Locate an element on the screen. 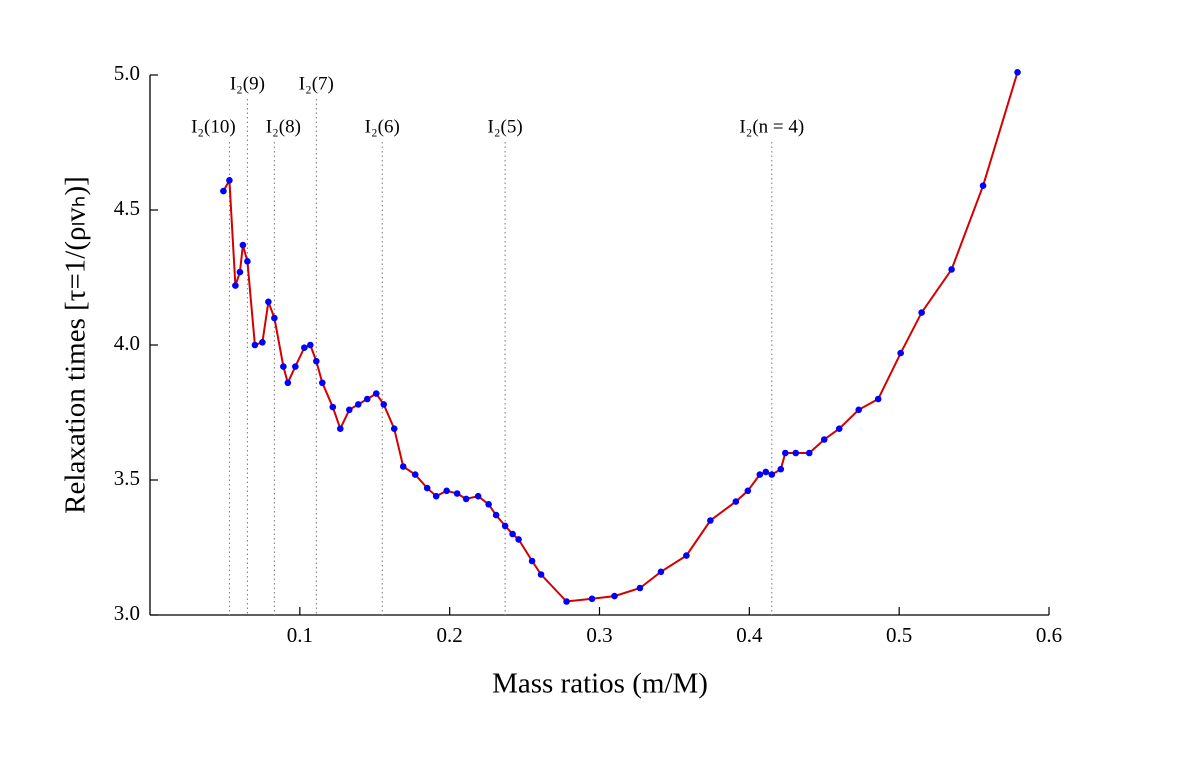 This screenshot has width=1200, height=766. y-tick-label: 4.5 is located at coordinates (127, 208).